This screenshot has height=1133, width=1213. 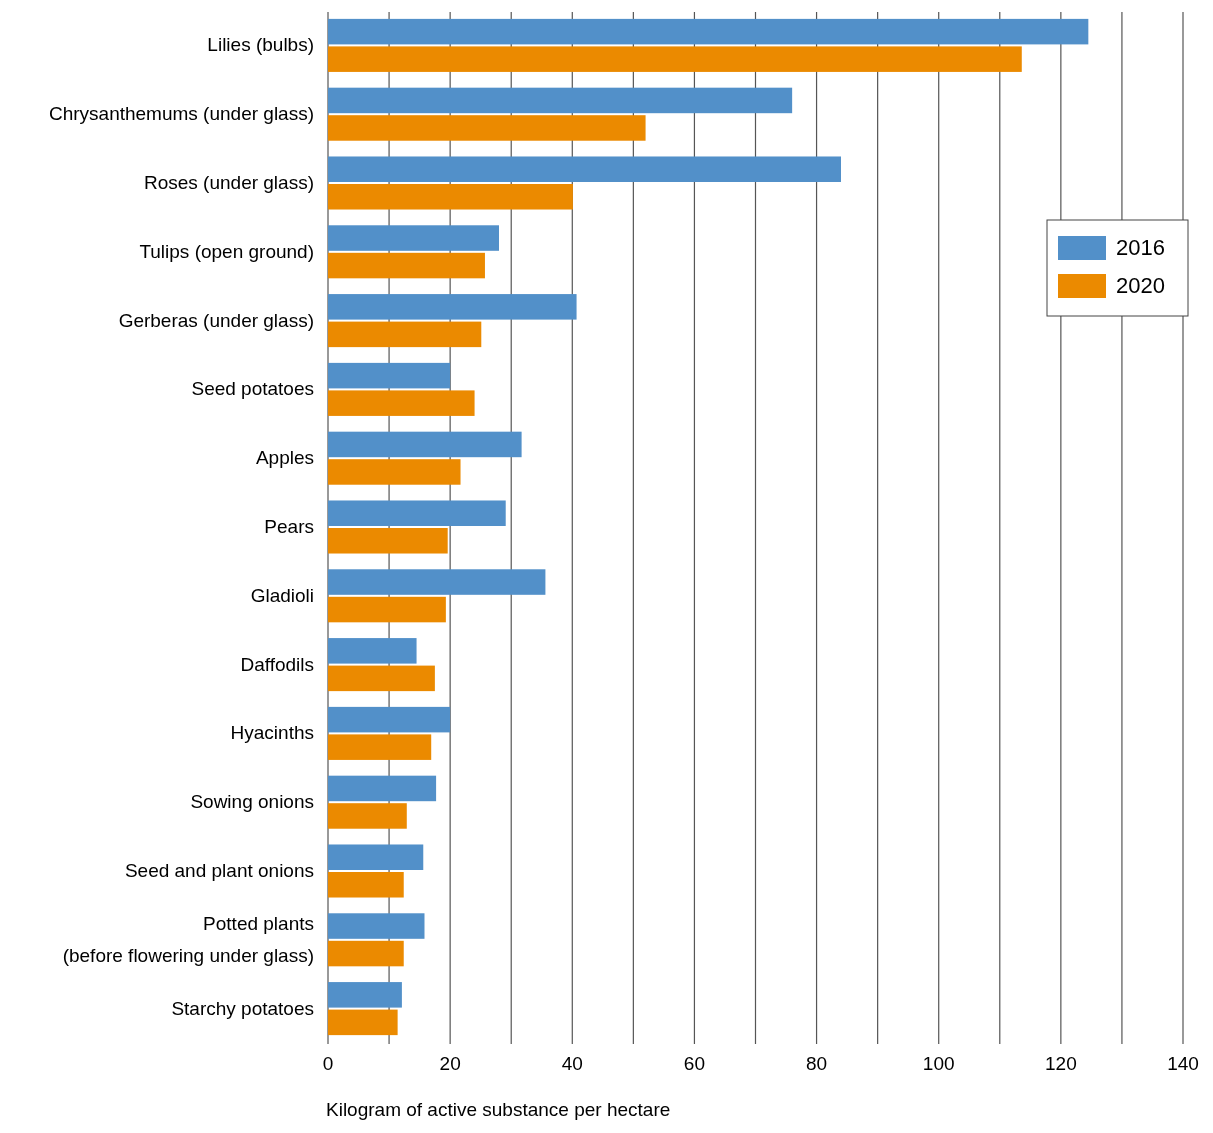 What do you see at coordinates (188, 939) in the screenshot?
I see `y-tick-label: Potted plants (before flowering under glass)` at bounding box center [188, 939].